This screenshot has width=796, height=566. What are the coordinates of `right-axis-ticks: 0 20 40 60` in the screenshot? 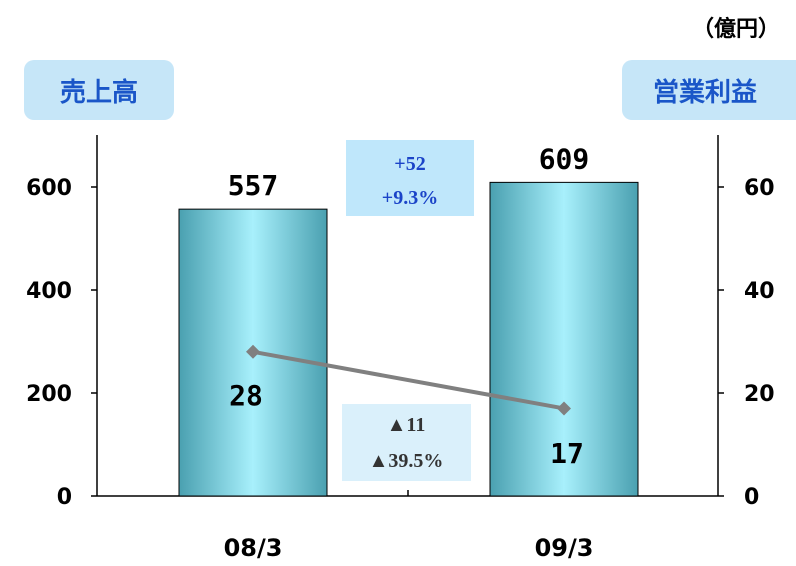 It's located at (746, 343).